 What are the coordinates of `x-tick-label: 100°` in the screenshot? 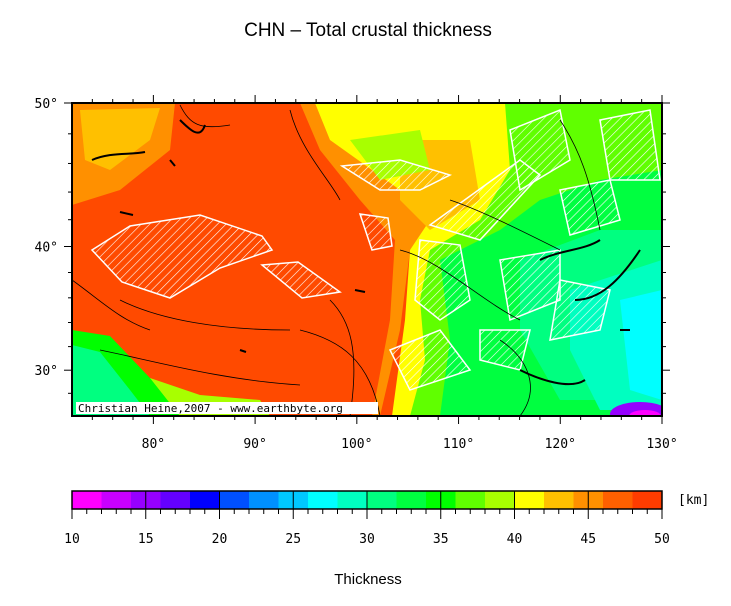 It's located at (356, 444).